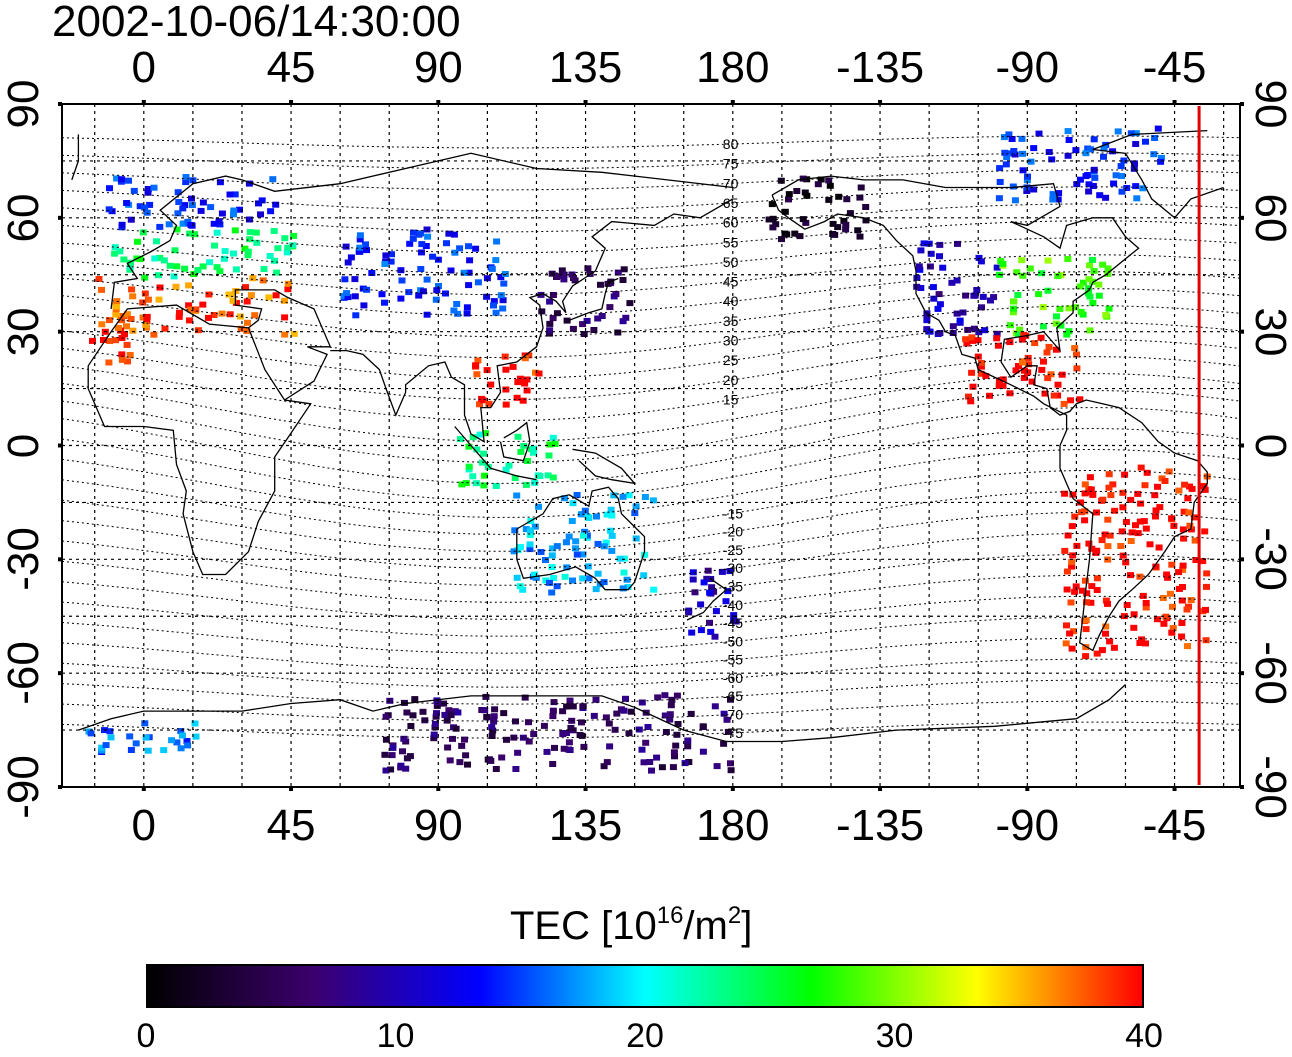 Image resolution: width=1292 pixels, height=1057 pixels. I want to click on magnetic-latitude-label: -20, so click(733, 532).